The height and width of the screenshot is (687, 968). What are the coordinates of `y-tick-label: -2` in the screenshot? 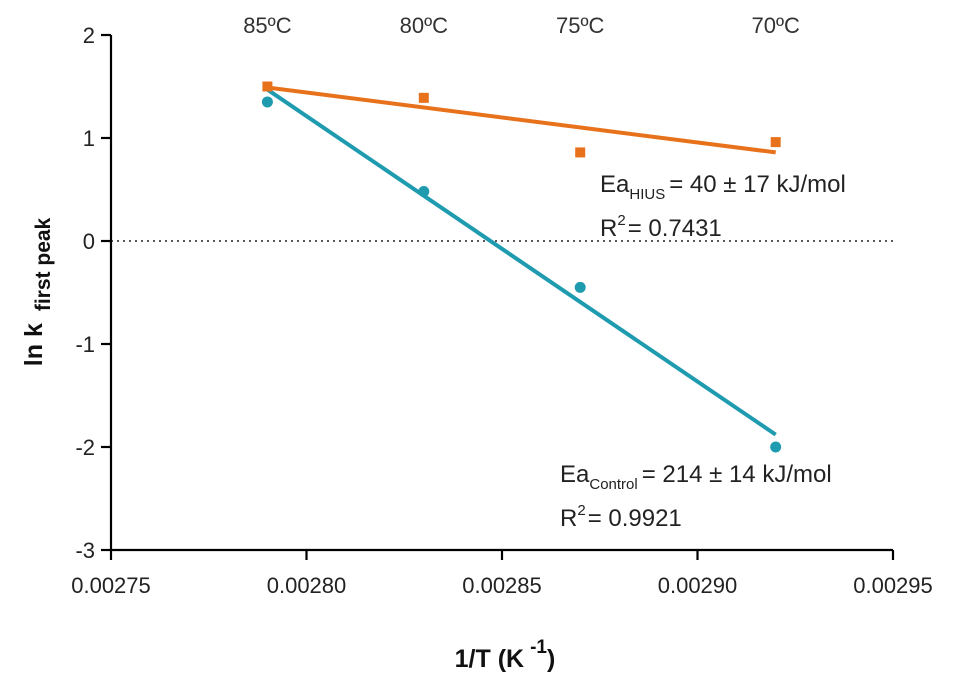 It's located at (85, 447).